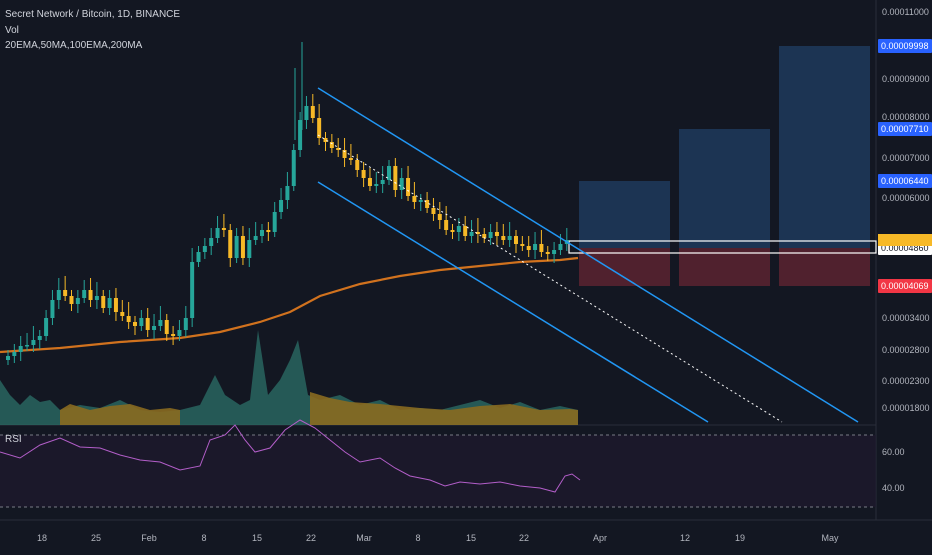 The width and height of the screenshot is (932, 555). Describe the element at coordinates (722, 247) in the screenshot. I see `entry-box` at that location.